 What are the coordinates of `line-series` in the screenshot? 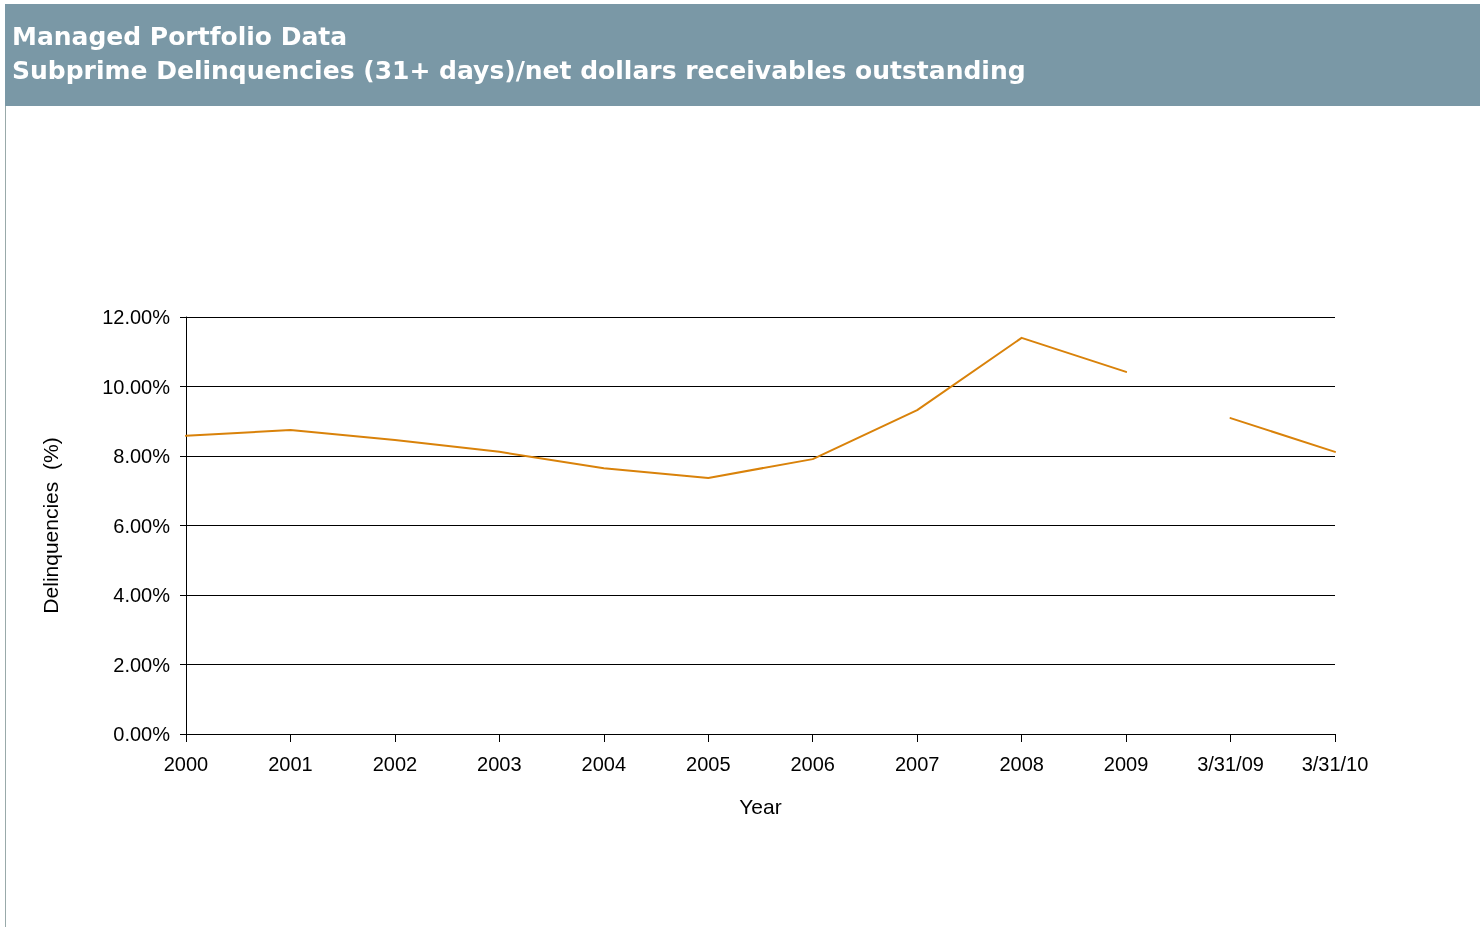 It's located at (656, 407).